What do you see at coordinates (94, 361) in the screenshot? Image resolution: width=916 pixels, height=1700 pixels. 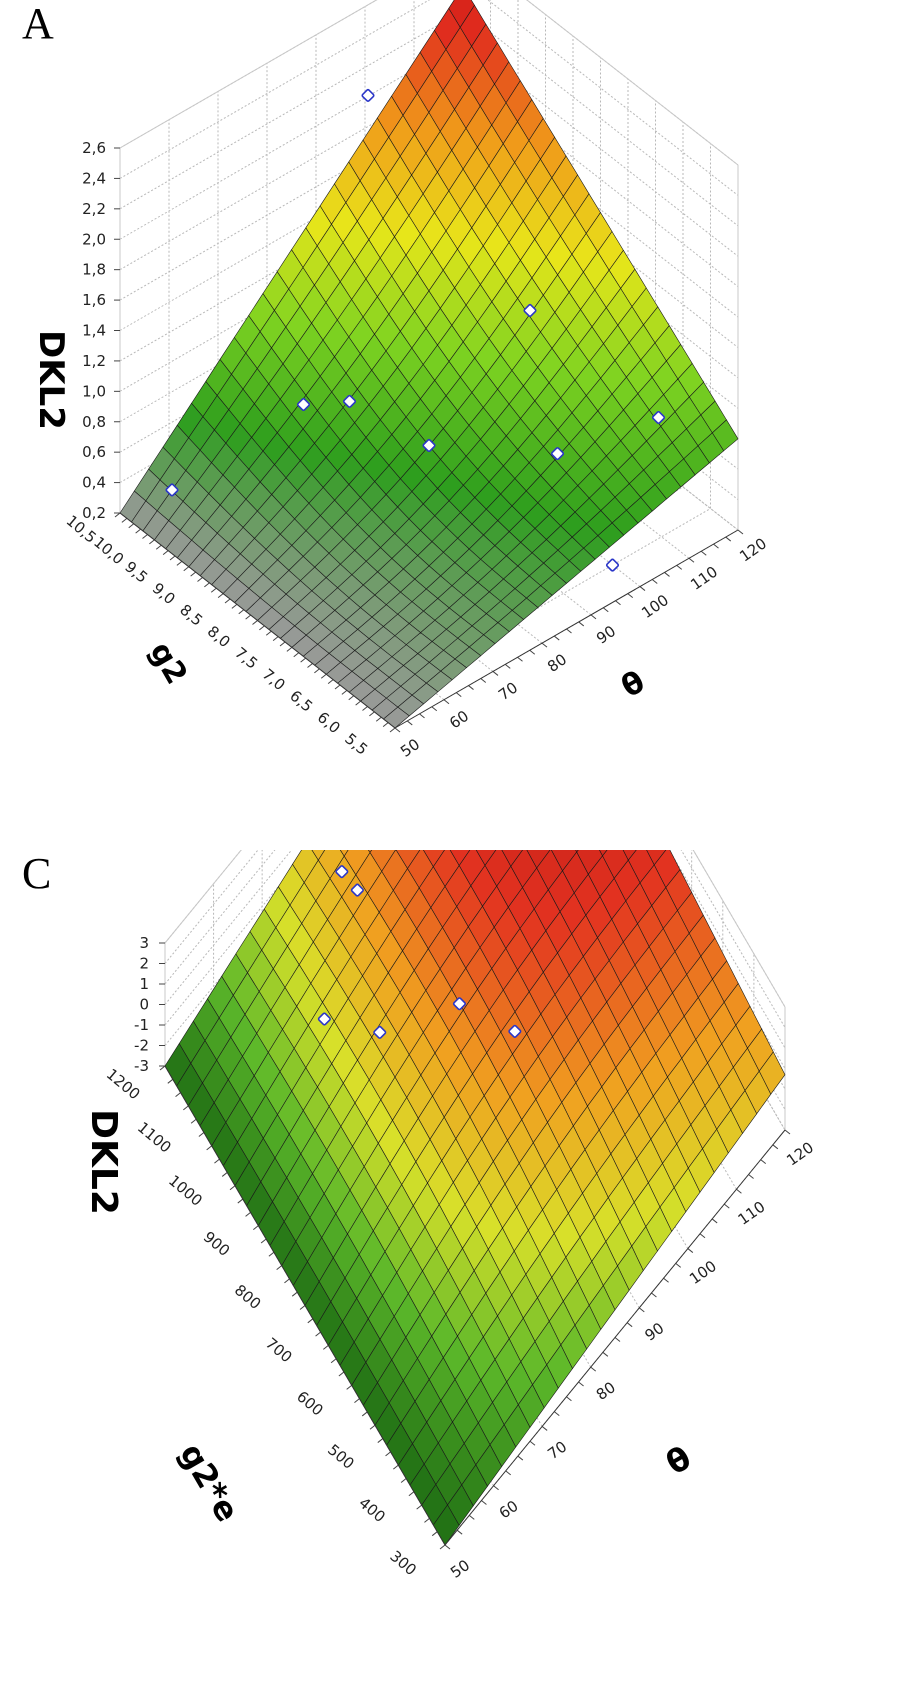 I see `z-tick-label: 1,2` at bounding box center [94, 361].